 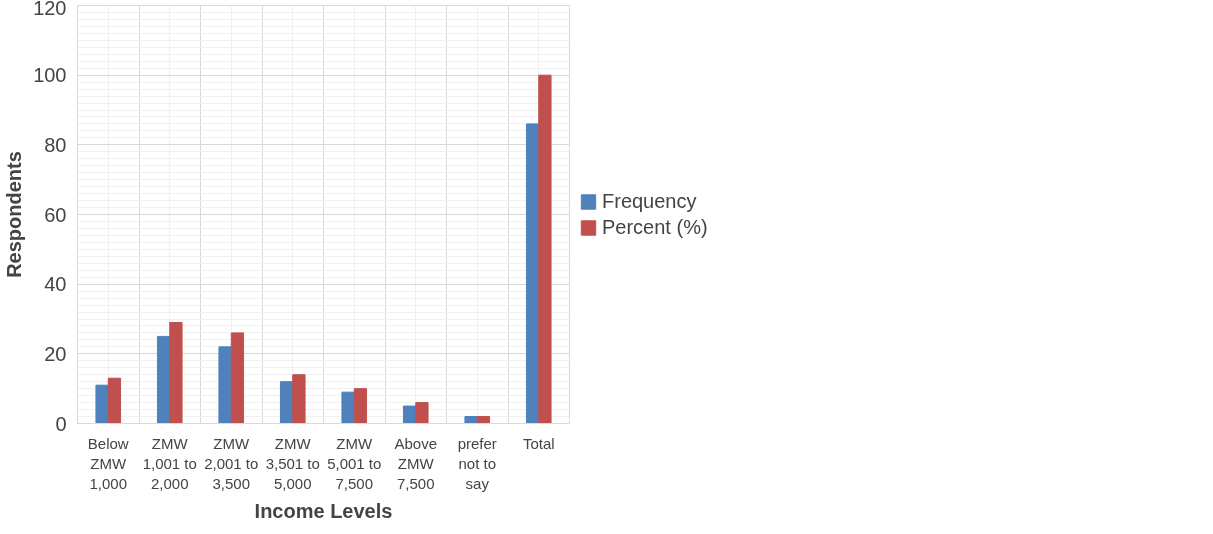 What do you see at coordinates (50, 75) in the screenshot?
I see `y-tick-label: 100` at bounding box center [50, 75].